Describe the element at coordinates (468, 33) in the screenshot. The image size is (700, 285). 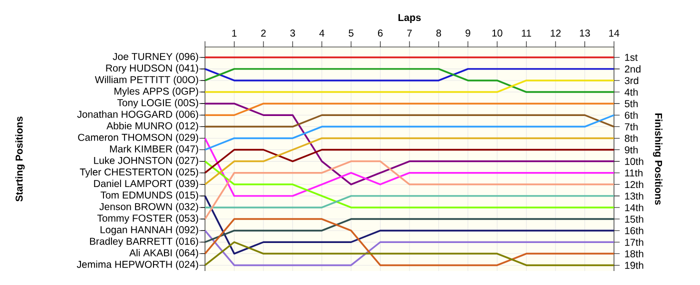
I see `x-tick-label: 9` at that location.